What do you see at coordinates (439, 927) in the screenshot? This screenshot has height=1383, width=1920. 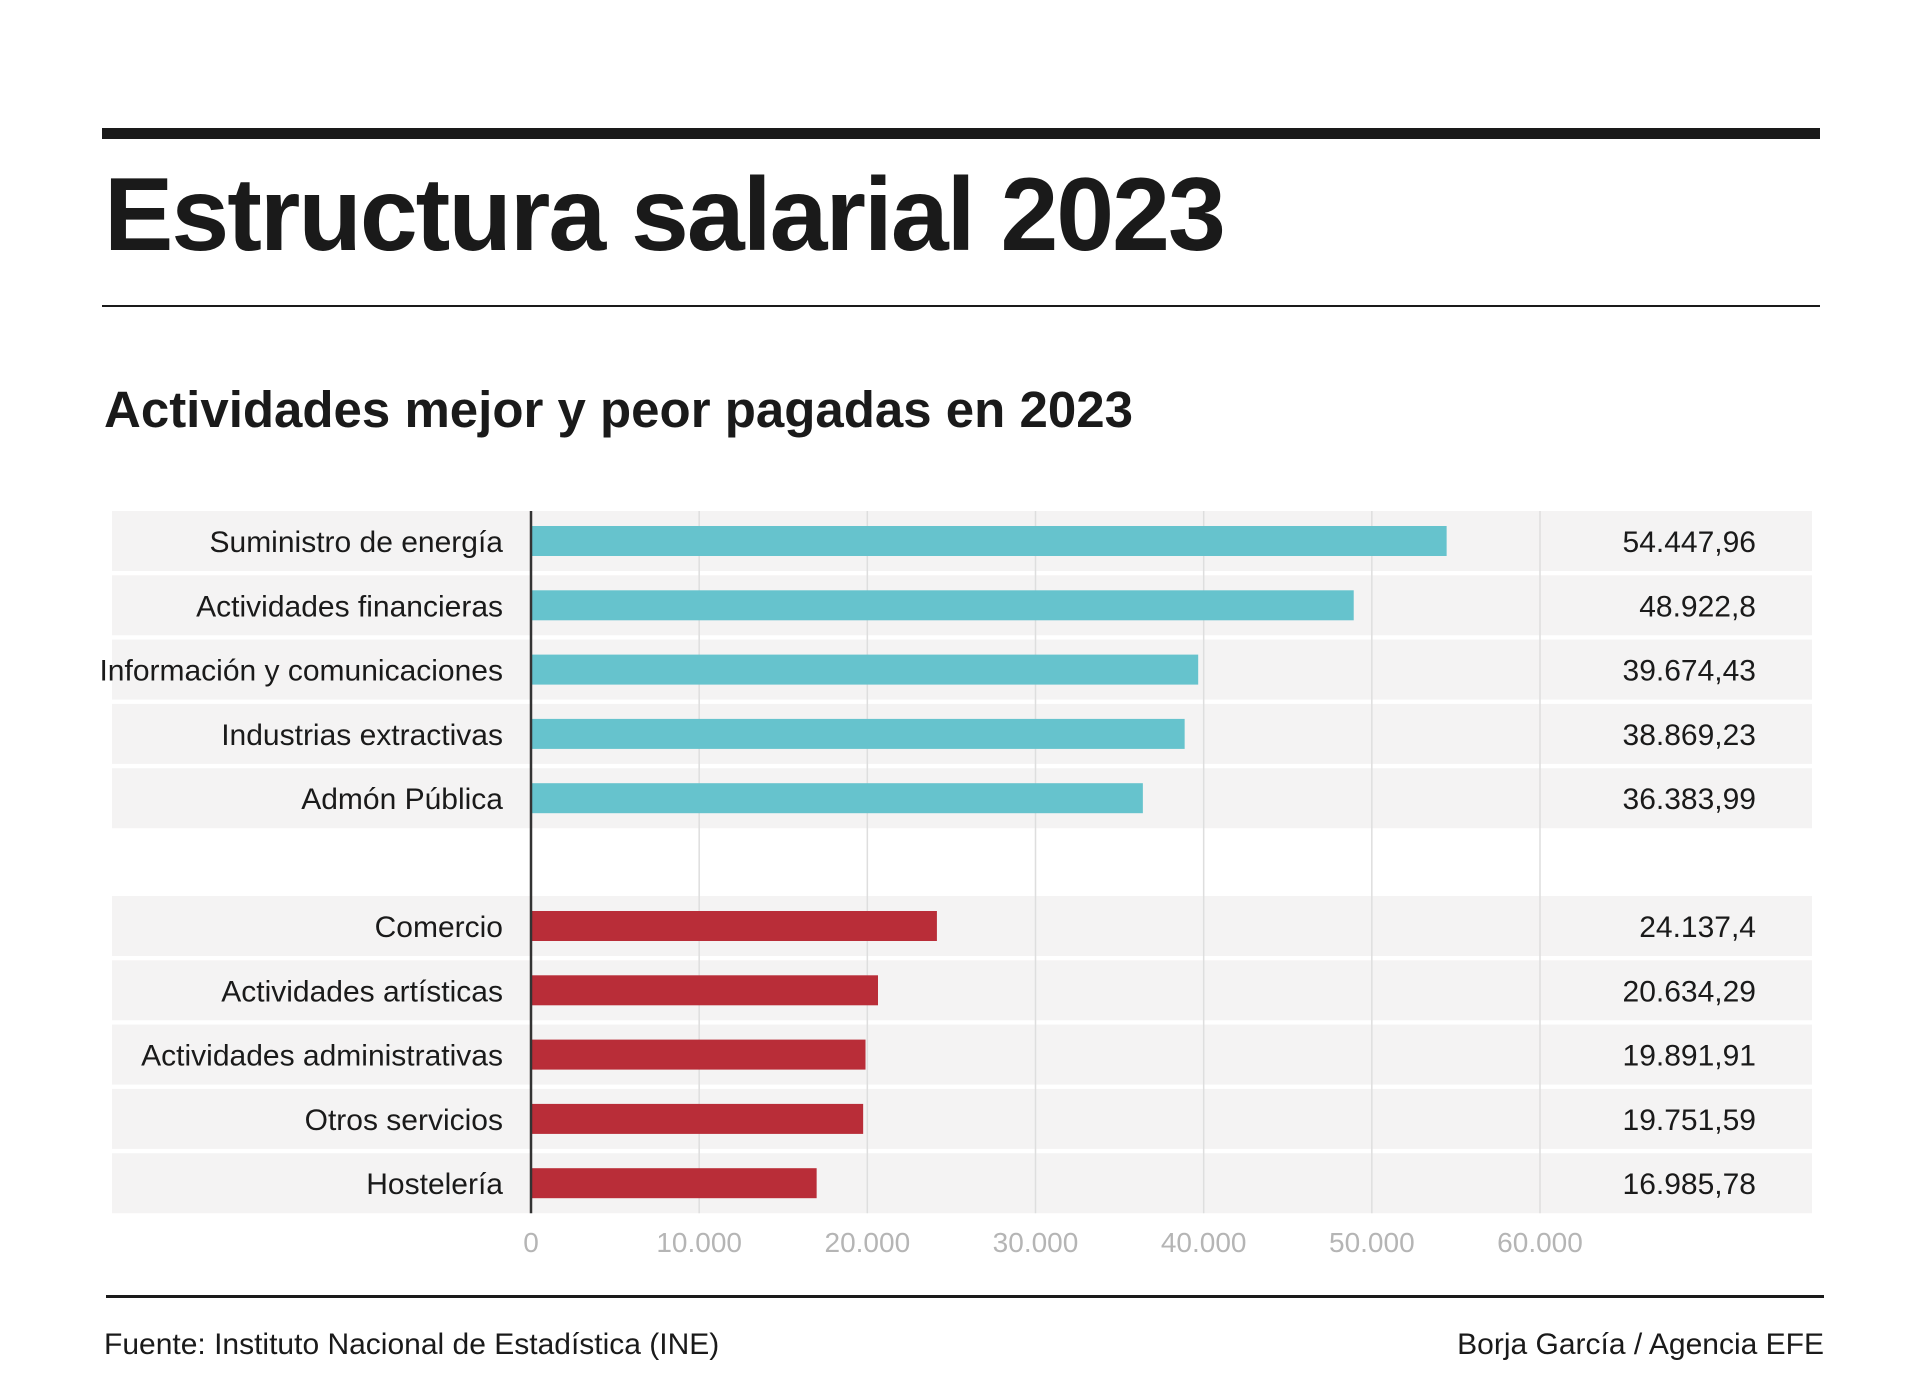 I see `category-label: Comercio` at bounding box center [439, 927].